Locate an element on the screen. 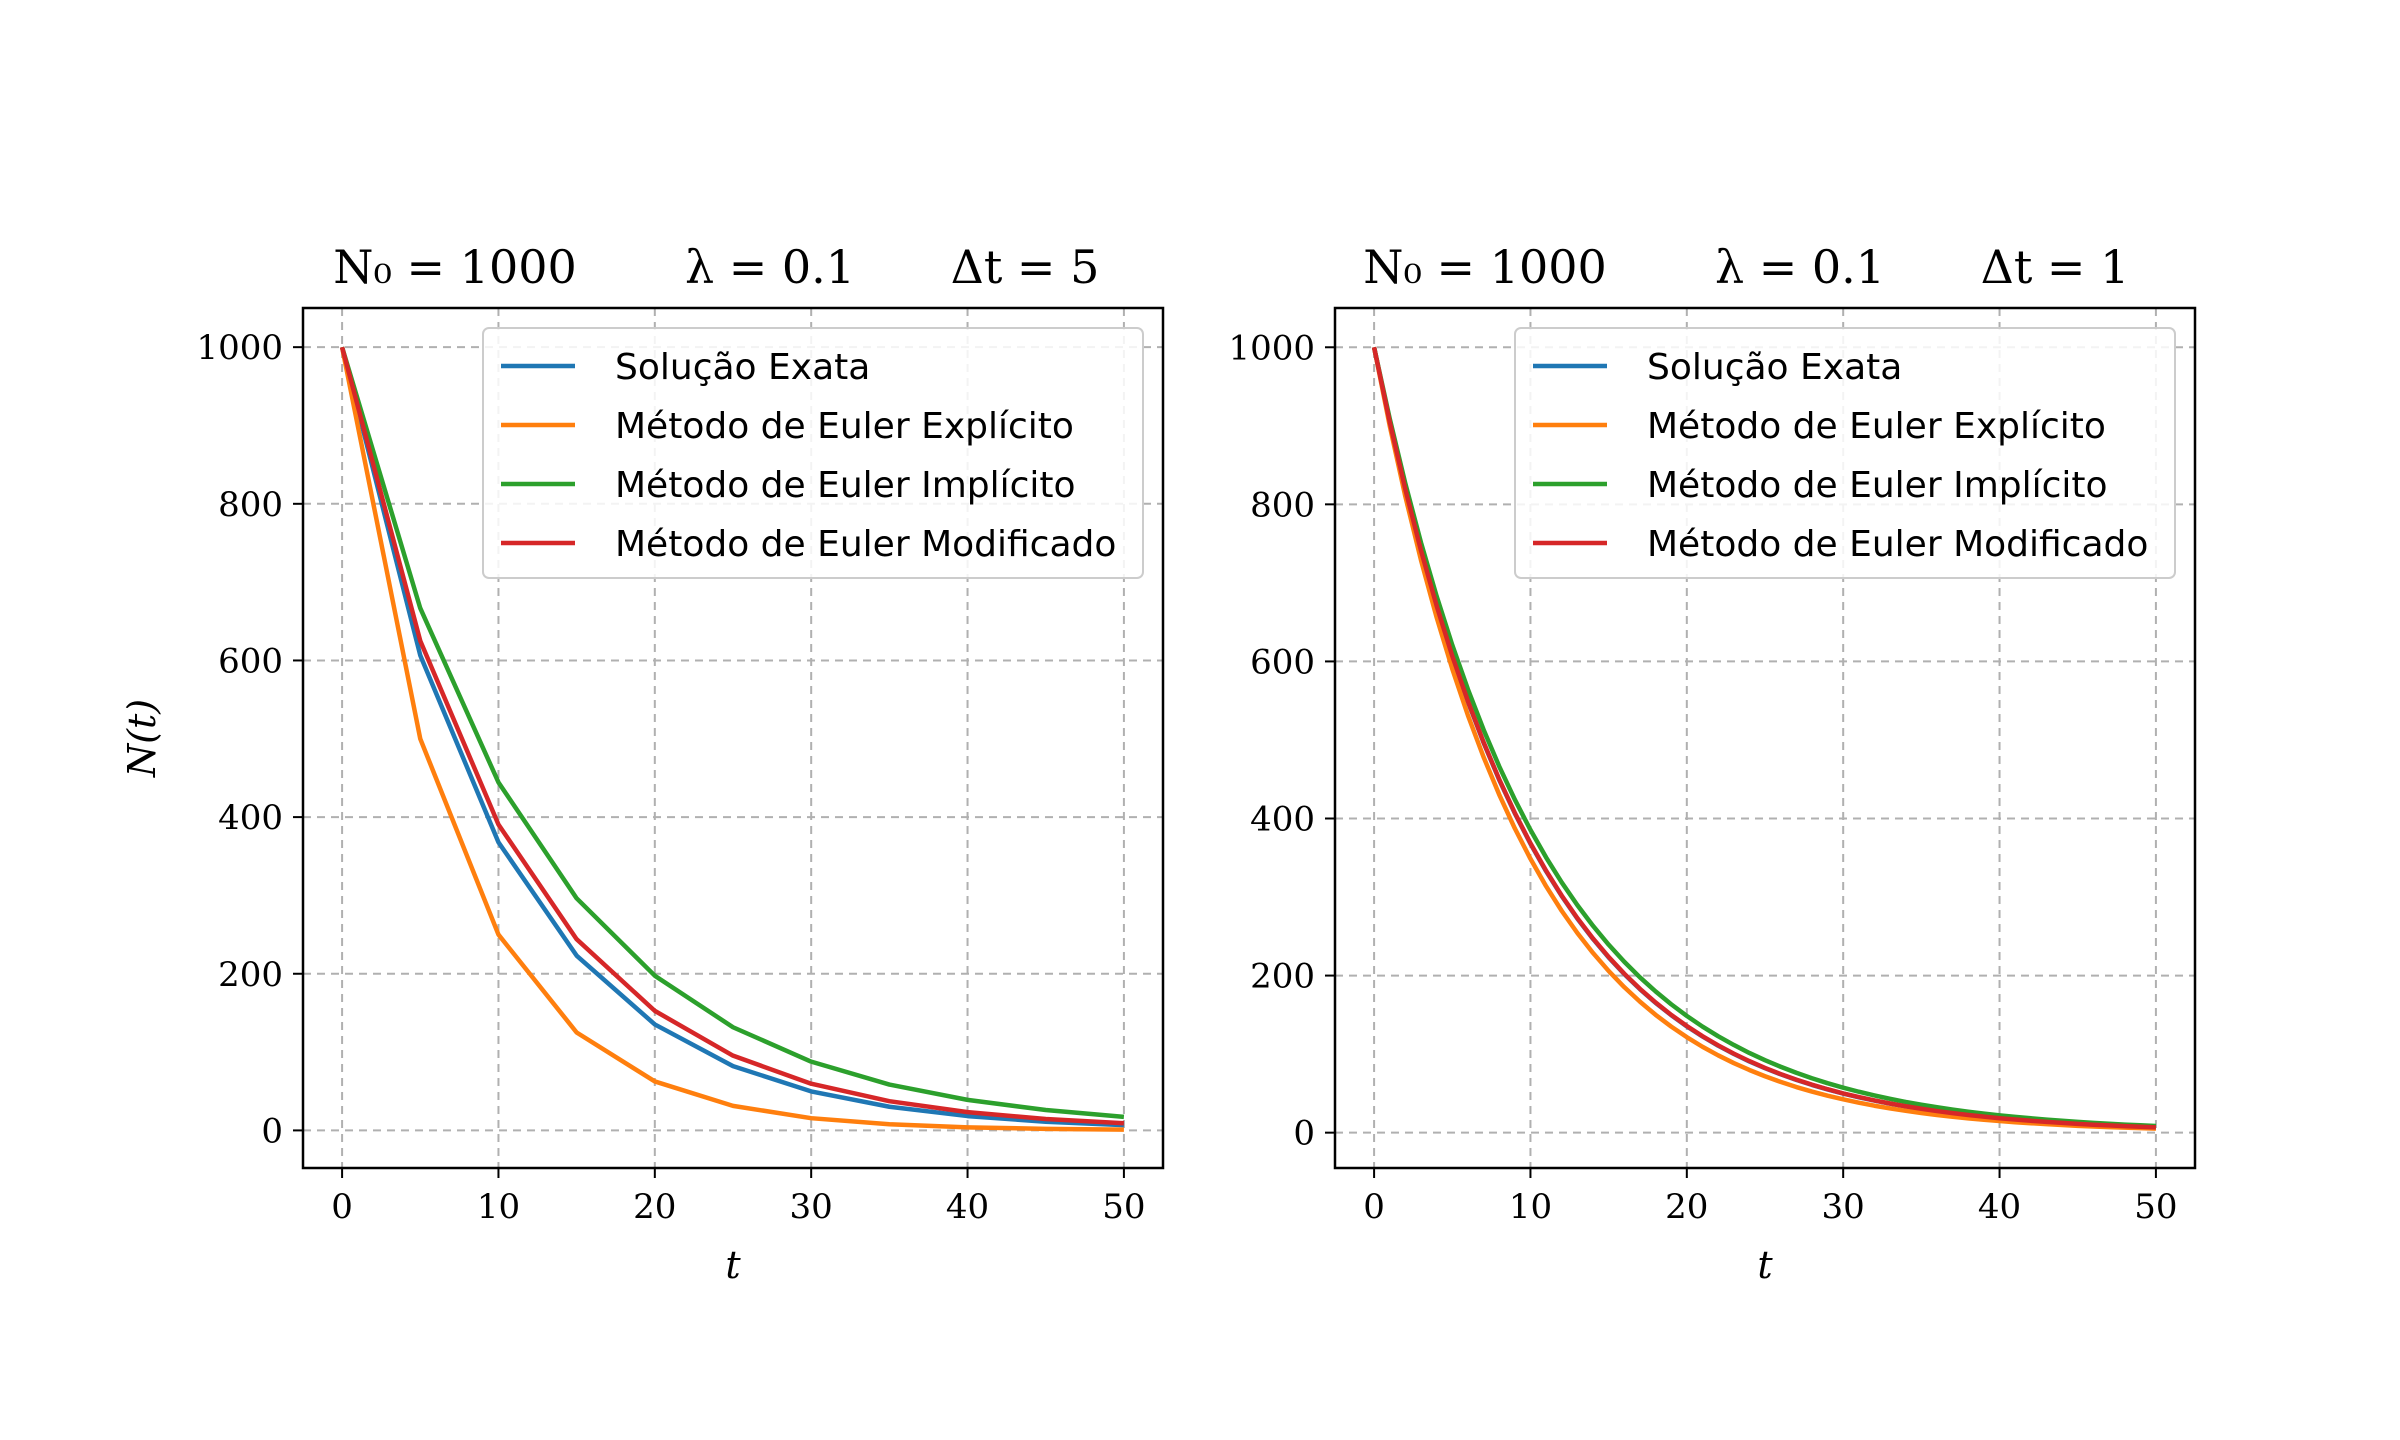 This screenshot has width=2400, height=1440. chart-title-part: Δt = 5 is located at coordinates (1025, 267).